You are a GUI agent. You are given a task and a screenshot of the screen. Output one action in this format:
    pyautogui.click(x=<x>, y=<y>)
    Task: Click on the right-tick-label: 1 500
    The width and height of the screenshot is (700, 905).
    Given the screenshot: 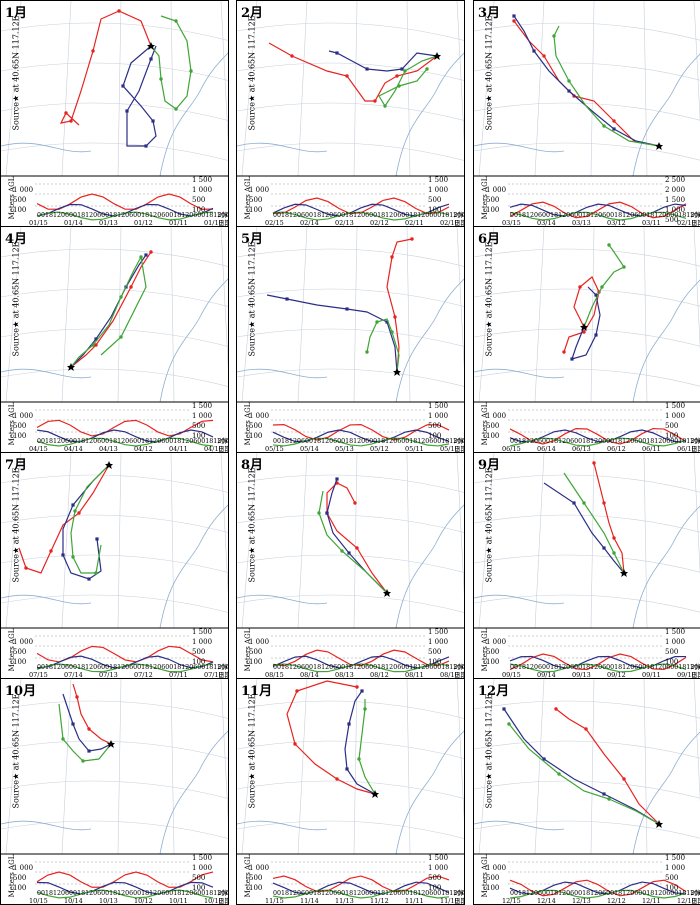 What is the action you would take?
    pyautogui.click(x=675, y=200)
    